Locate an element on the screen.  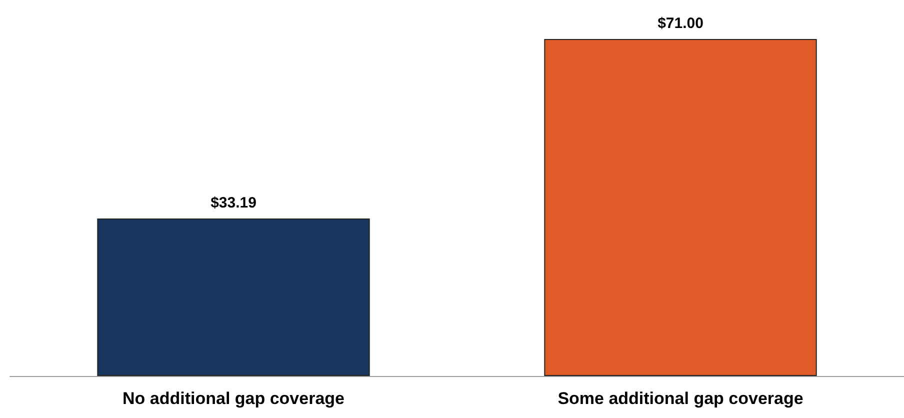
data-label: $33.19 is located at coordinates (233, 203).